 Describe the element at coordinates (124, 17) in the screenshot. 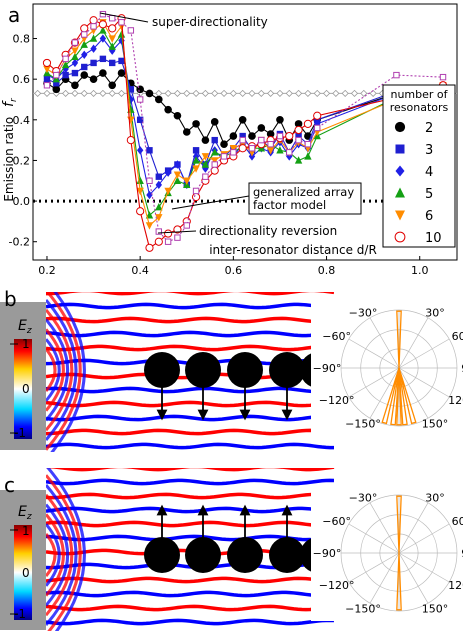

I see `annotation-pointer-super` at that location.